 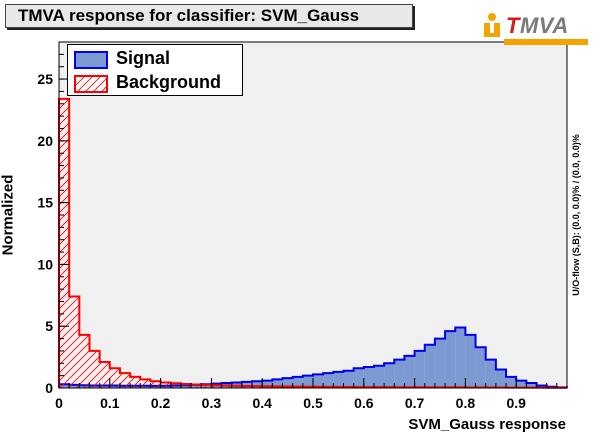 I want to click on y-tick-label: 5, so click(x=49, y=326).